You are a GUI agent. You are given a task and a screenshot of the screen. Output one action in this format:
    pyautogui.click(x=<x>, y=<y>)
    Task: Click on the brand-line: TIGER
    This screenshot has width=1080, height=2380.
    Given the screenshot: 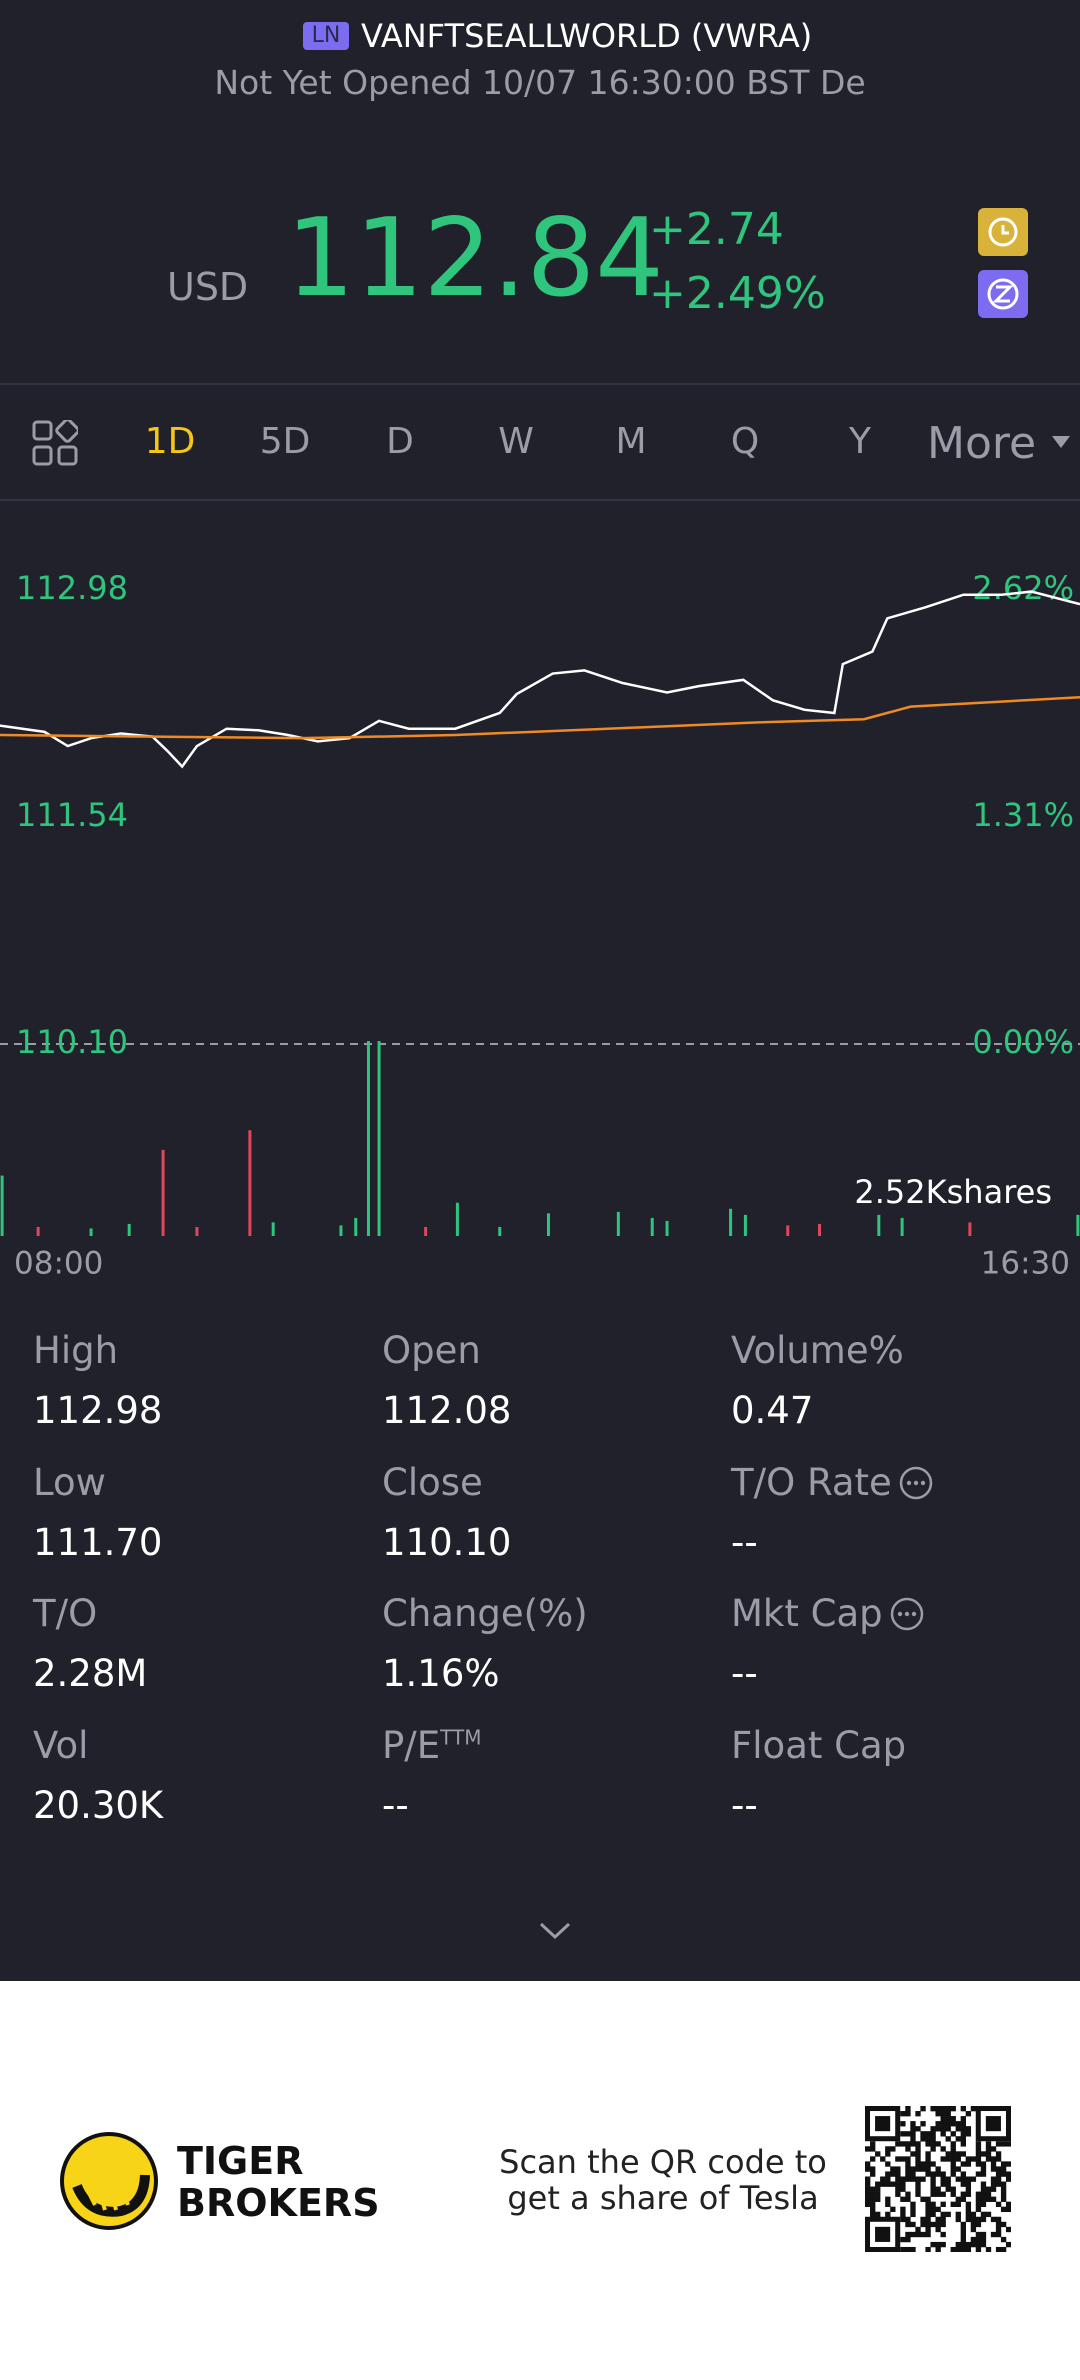 What is the action you would take?
    pyautogui.click(x=240, y=2161)
    